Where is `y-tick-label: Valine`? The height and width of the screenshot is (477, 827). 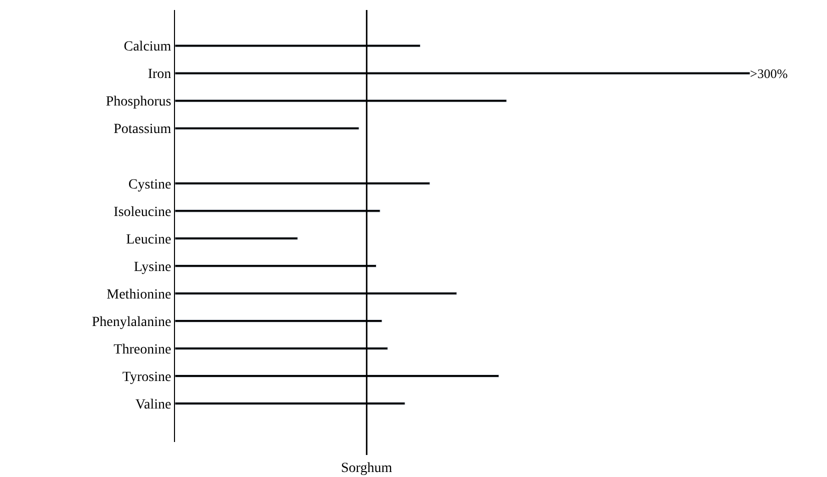 y-tick-label: Valine is located at coordinates (153, 404).